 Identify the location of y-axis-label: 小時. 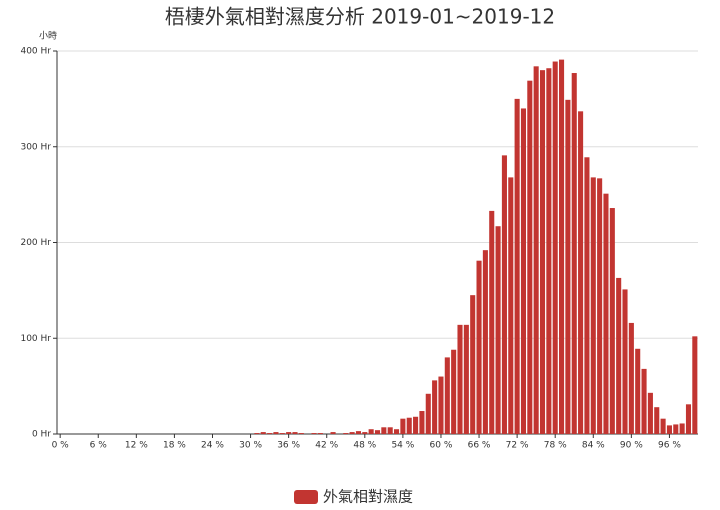
(48, 36).